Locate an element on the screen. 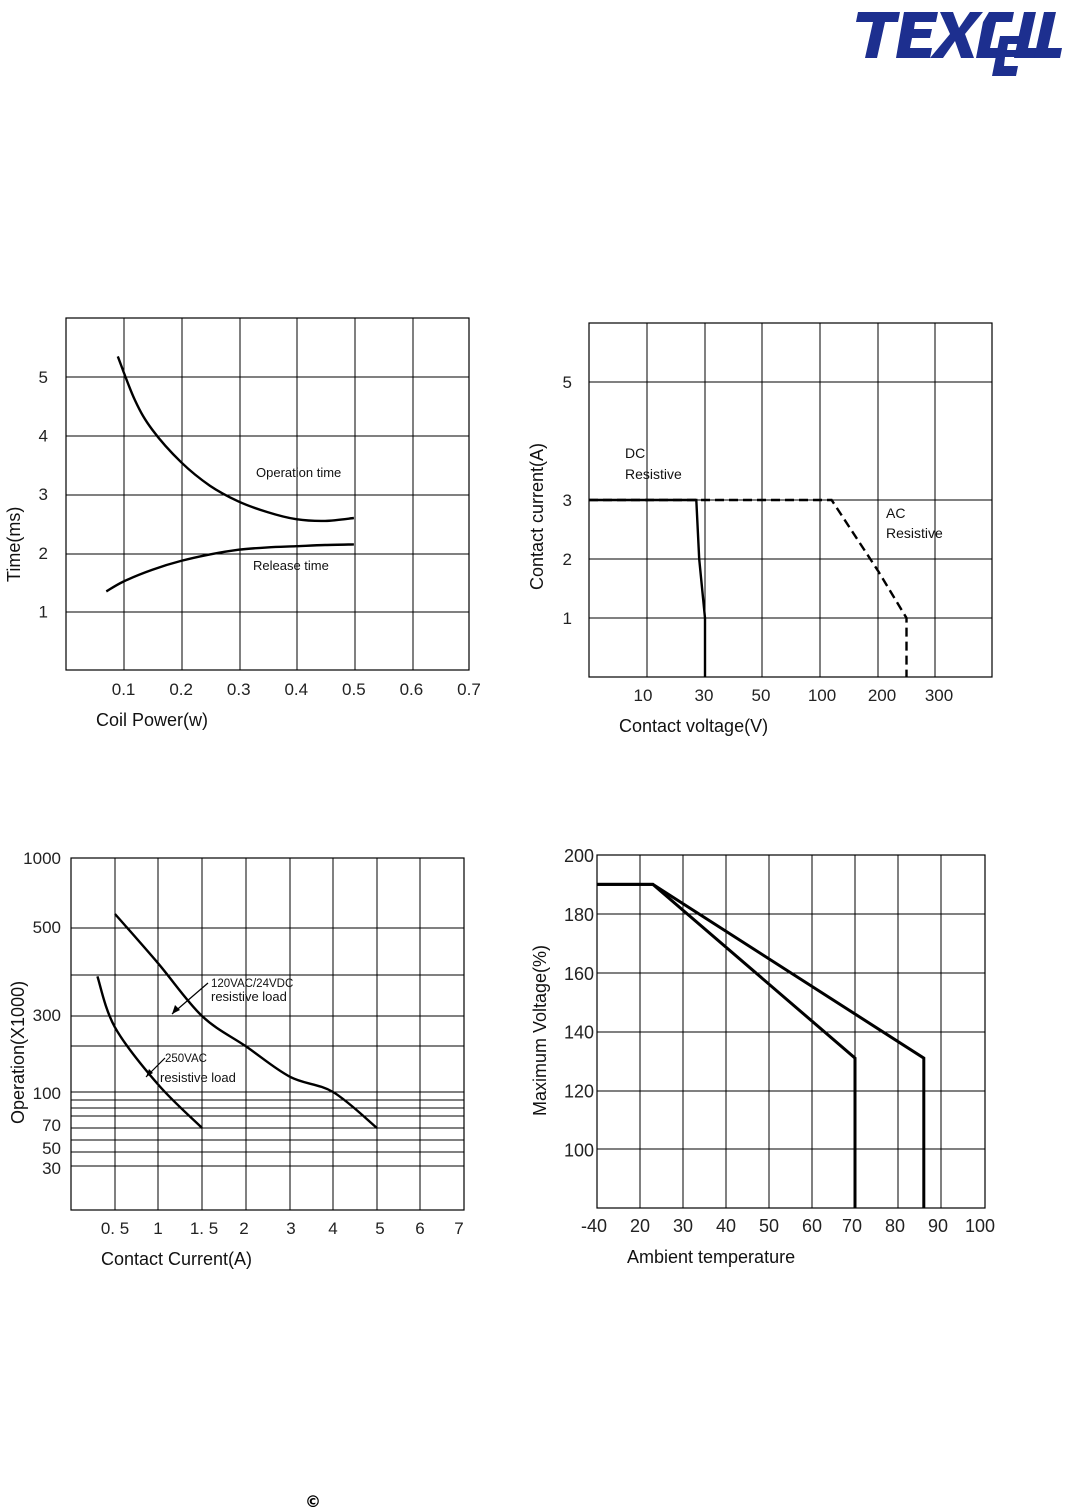 This screenshot has height=1511, width=1079. chart2-grid is located at coordinates (790, 500).